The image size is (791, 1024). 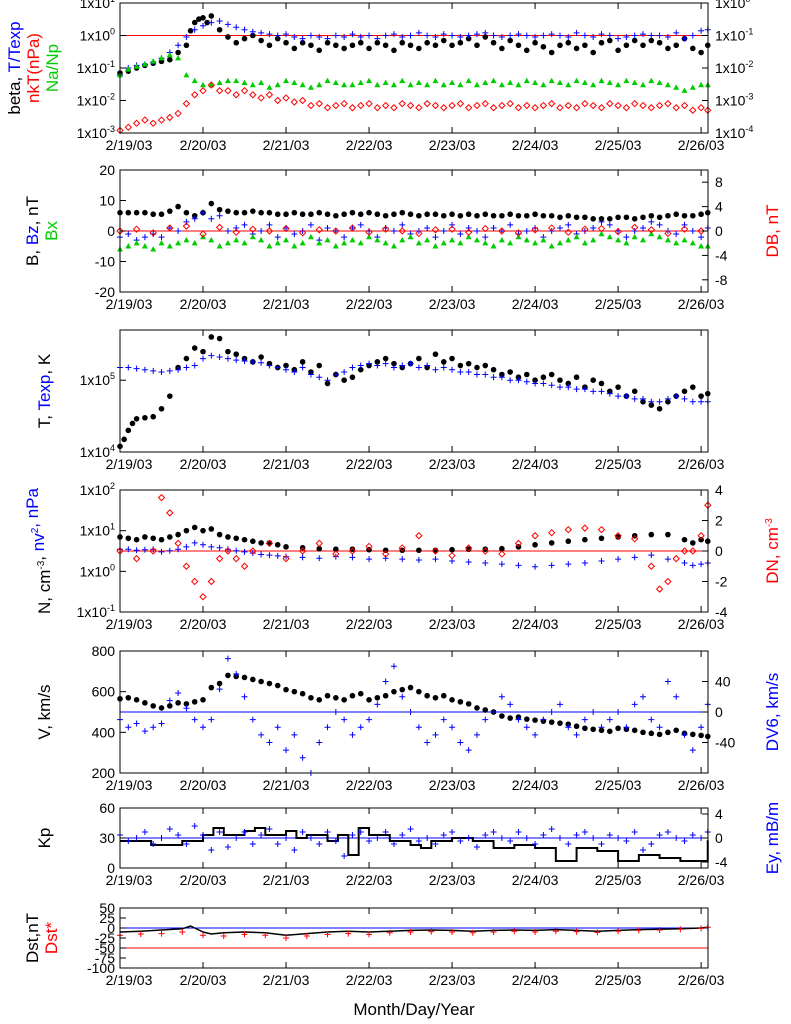 What do you see at coordinates (618, 624) in the screenshot?
I see `x-tick-label: 2/25/03` at bounding box center [618, 624].